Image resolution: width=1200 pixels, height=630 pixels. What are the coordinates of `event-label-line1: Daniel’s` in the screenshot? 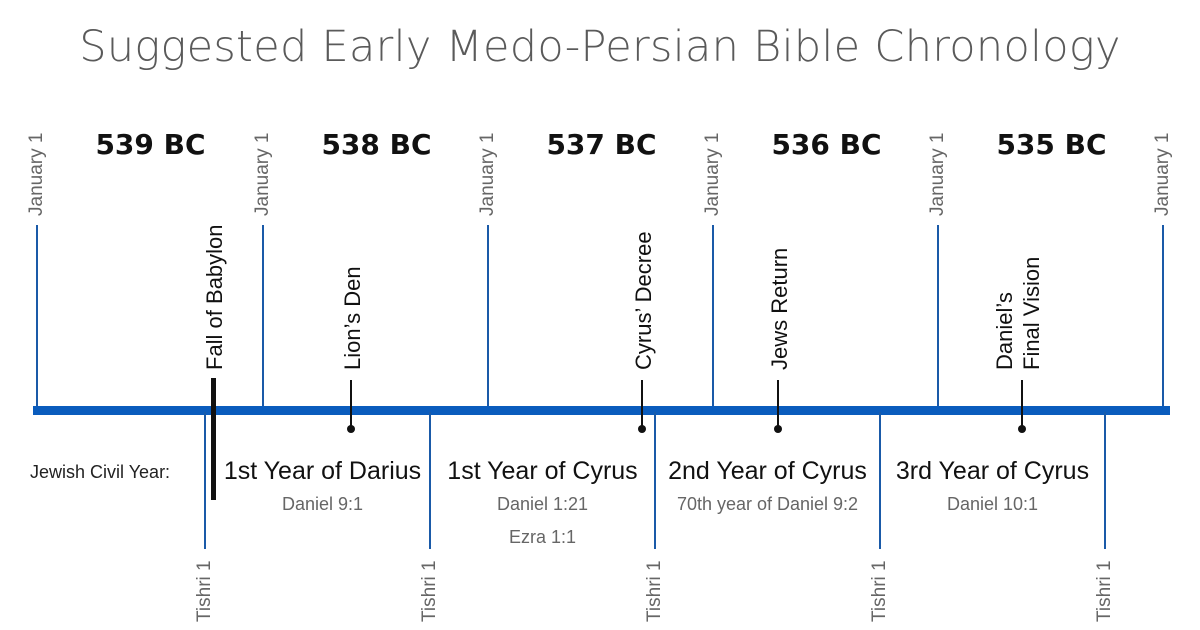 It's located at (1004, 331).